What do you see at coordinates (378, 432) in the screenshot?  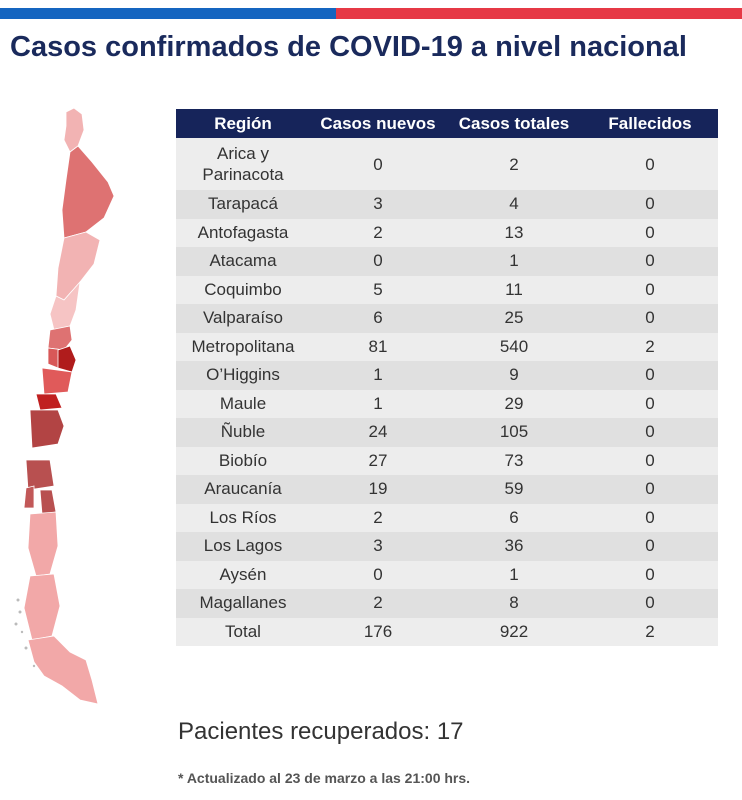 I see `cell-nuevos: 24` at bounding box center [378, 432].